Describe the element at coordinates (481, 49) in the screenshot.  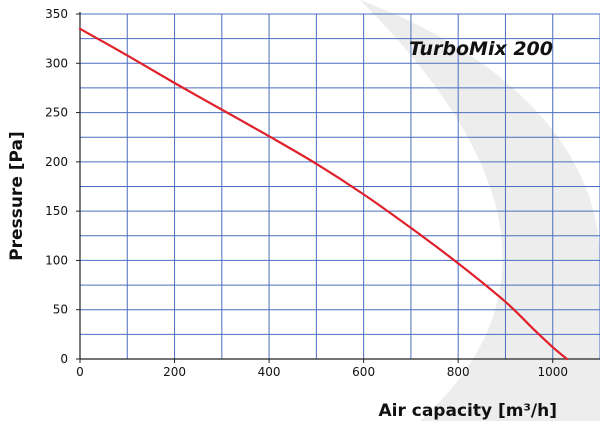
I see `chart-title: TurboMix 200` at that location.